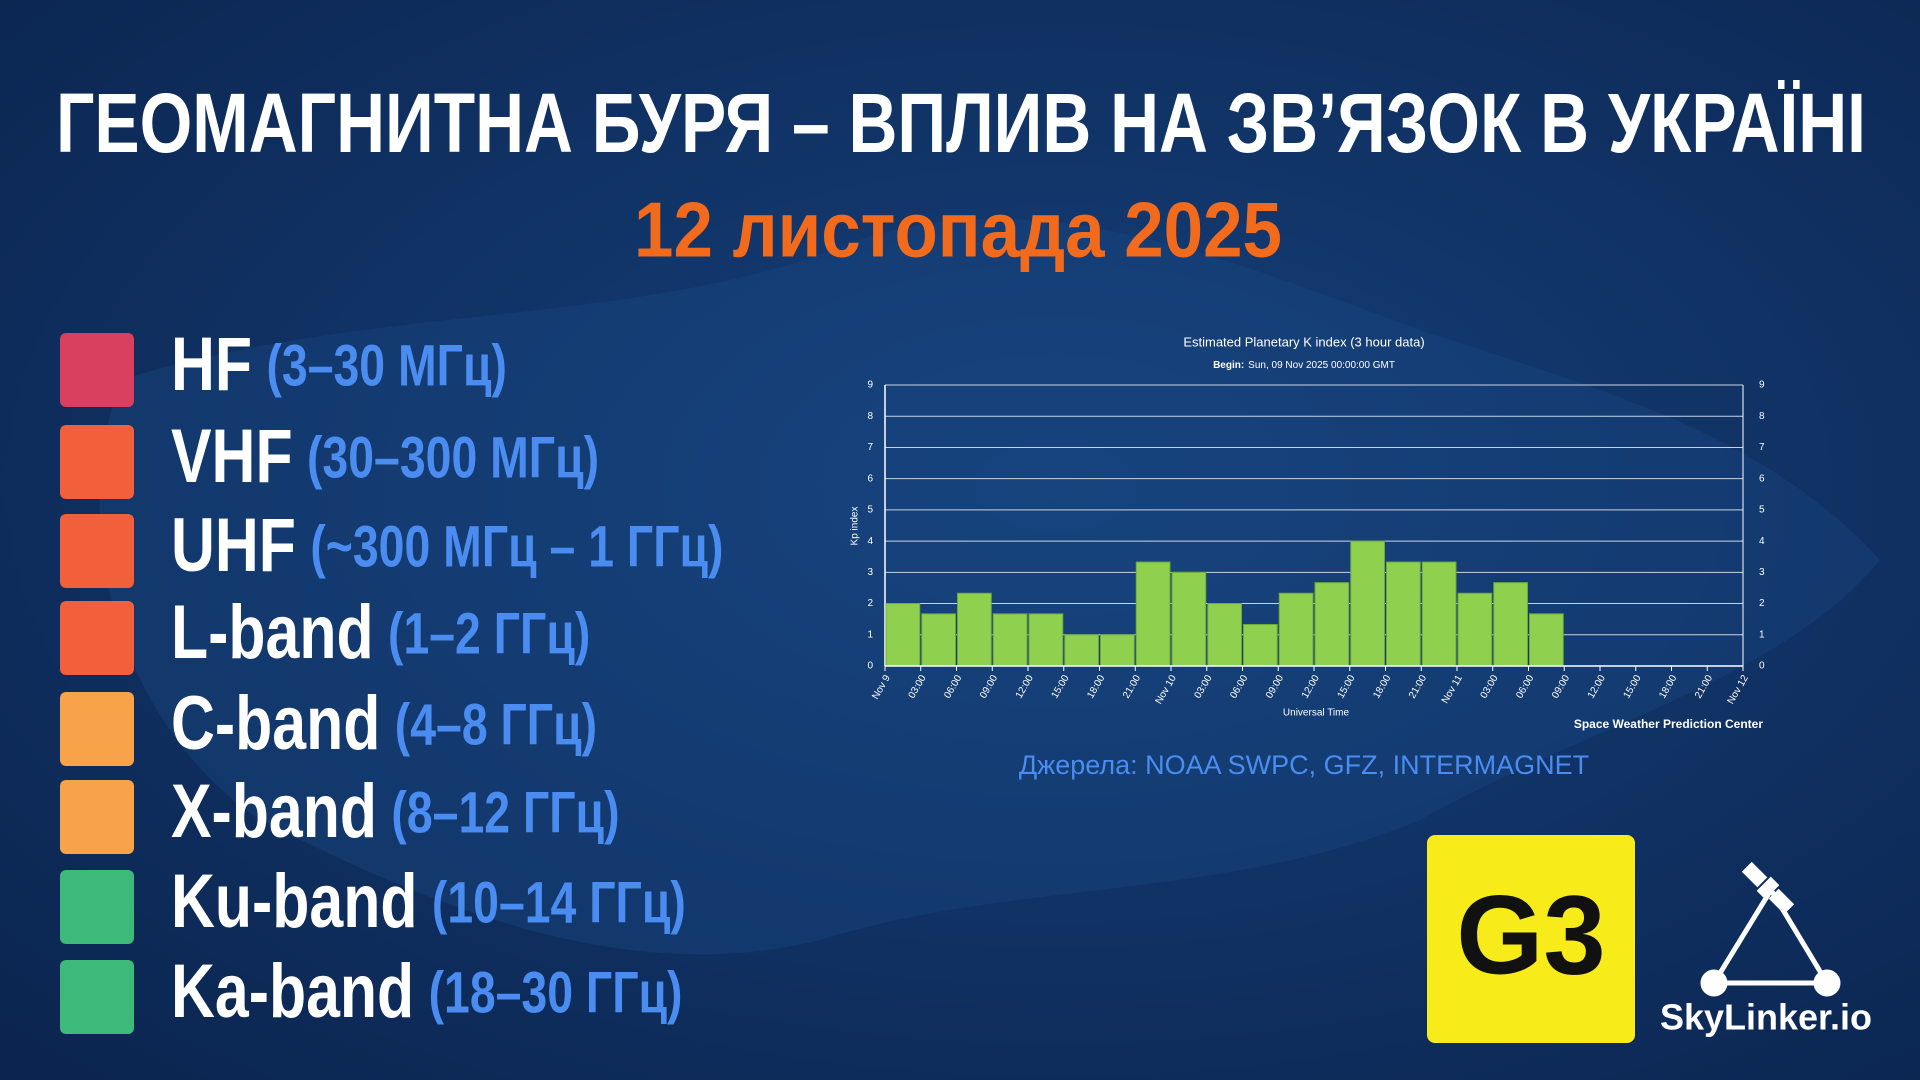 Image resolution: width=1920 pixels, height=1080 pixels. What do you see at coordinates (556, 992) in the screenshot?
I see `band-range: (18–30 ГГц)` at bounding box center [556, 992].